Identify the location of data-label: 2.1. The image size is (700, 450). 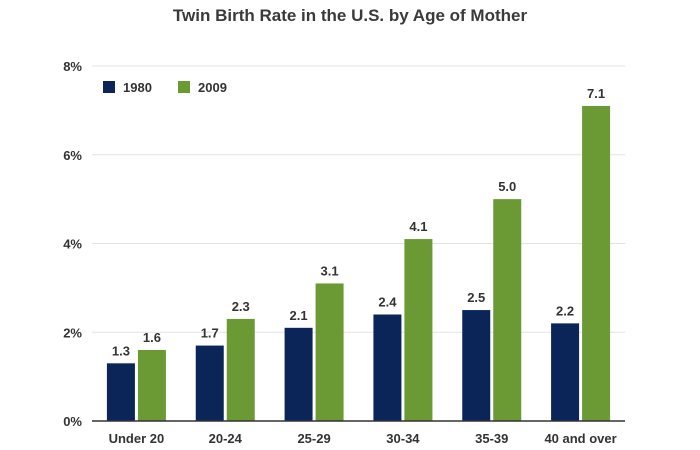
(299, 315).